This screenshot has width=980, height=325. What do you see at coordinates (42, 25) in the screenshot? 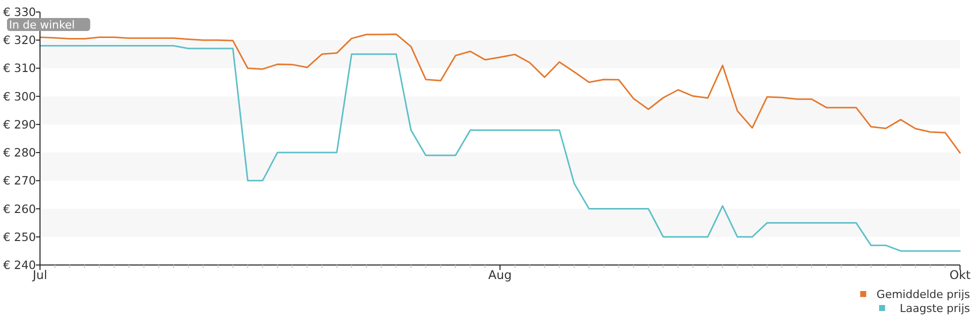
I see `annotation: In de winkel` at bounding box center [42, 25].